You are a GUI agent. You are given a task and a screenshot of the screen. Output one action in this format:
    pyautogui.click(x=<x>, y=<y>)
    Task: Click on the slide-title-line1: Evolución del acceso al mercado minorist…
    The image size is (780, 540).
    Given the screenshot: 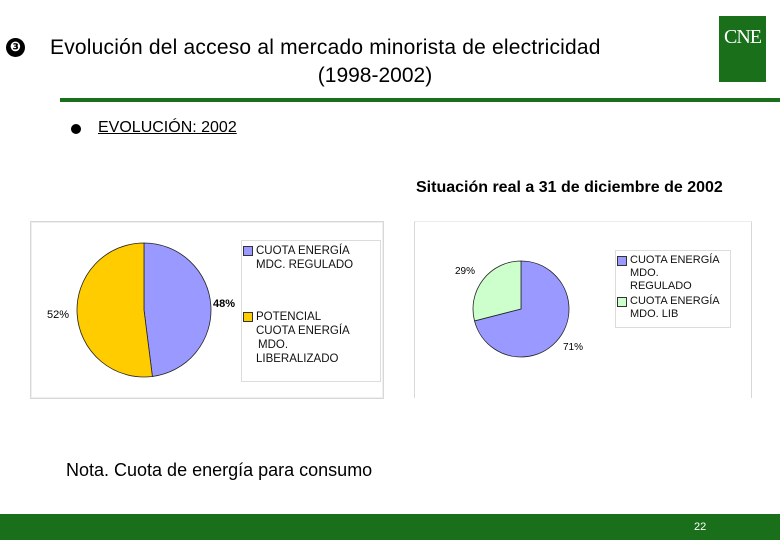 What is the action you would take?
    pyautogui.click(x=325, y=47)
    